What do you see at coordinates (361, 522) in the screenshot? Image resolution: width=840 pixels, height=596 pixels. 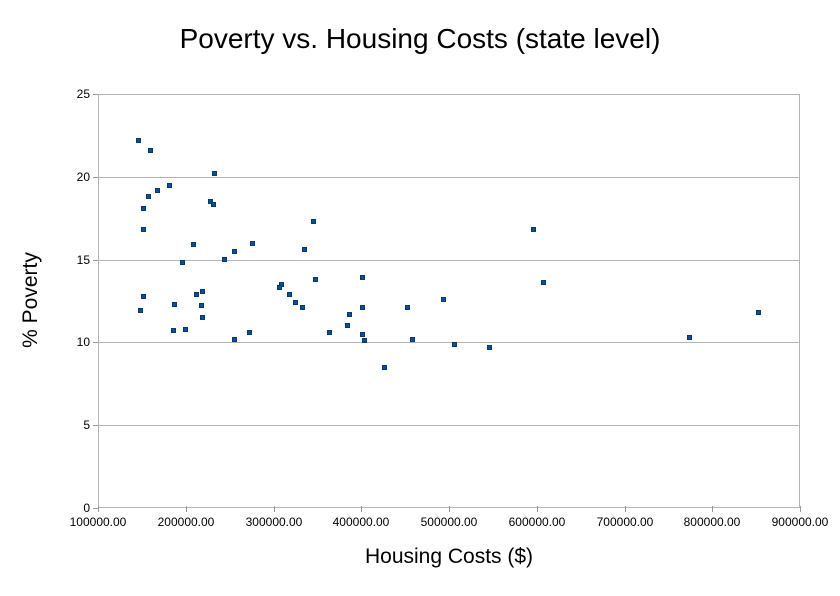 I see `x-axis-tick-label: 400000.00` at bounding box center [361, 522].